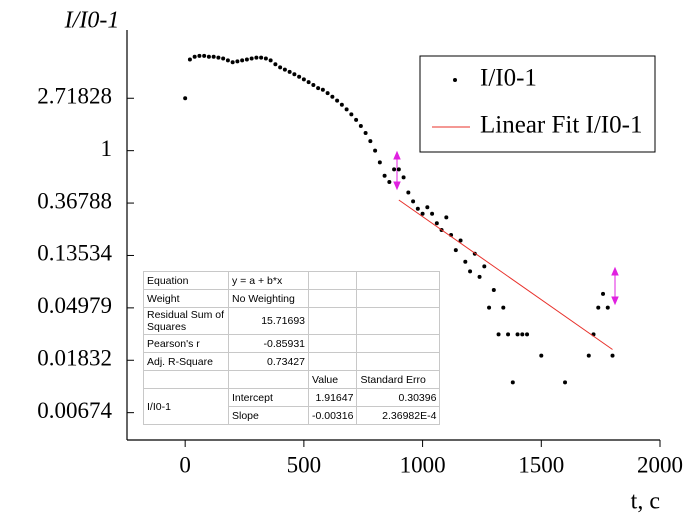 This screenshot has width=694, height=520. Describe the element at coordinates (508, 78) in the screenshot. I see `legend-label: I/I0-1` at that location.